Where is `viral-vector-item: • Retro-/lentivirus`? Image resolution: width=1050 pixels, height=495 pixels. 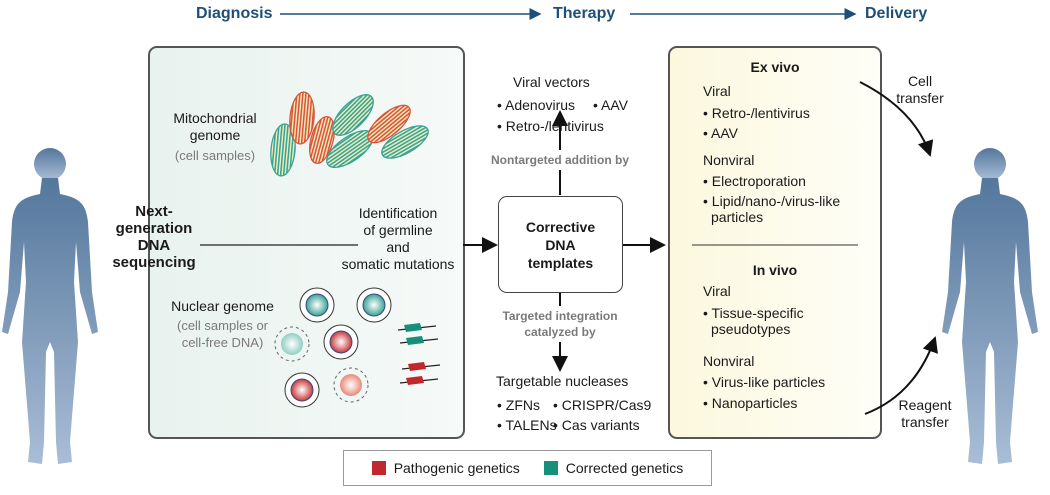 viral-vector-item: • Retro-/lentivirus is located at coordinates (550, 126).